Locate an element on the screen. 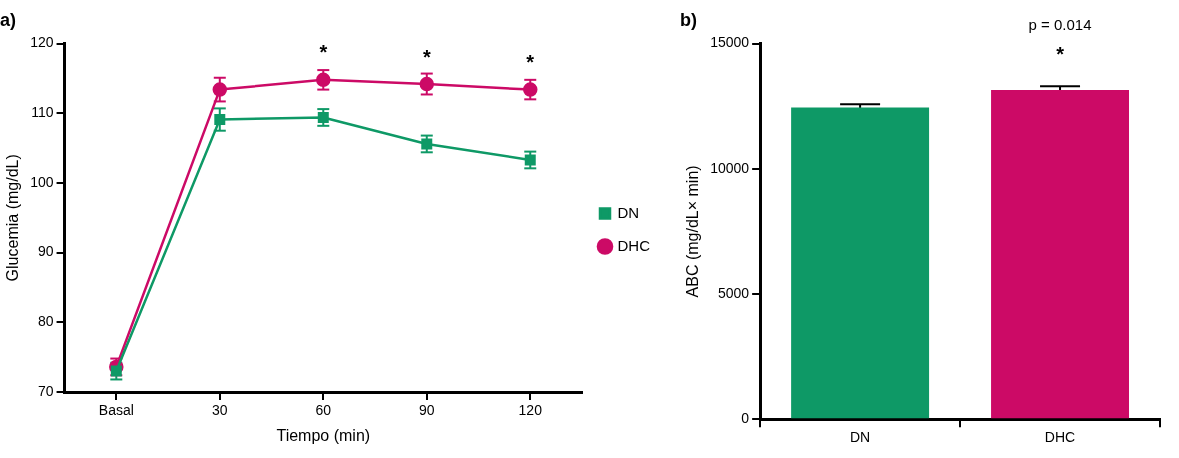 Image resolution: width=1179 pixels, height=458 pixels. y-tick-label: 90 is located at coordinates (45, 251).